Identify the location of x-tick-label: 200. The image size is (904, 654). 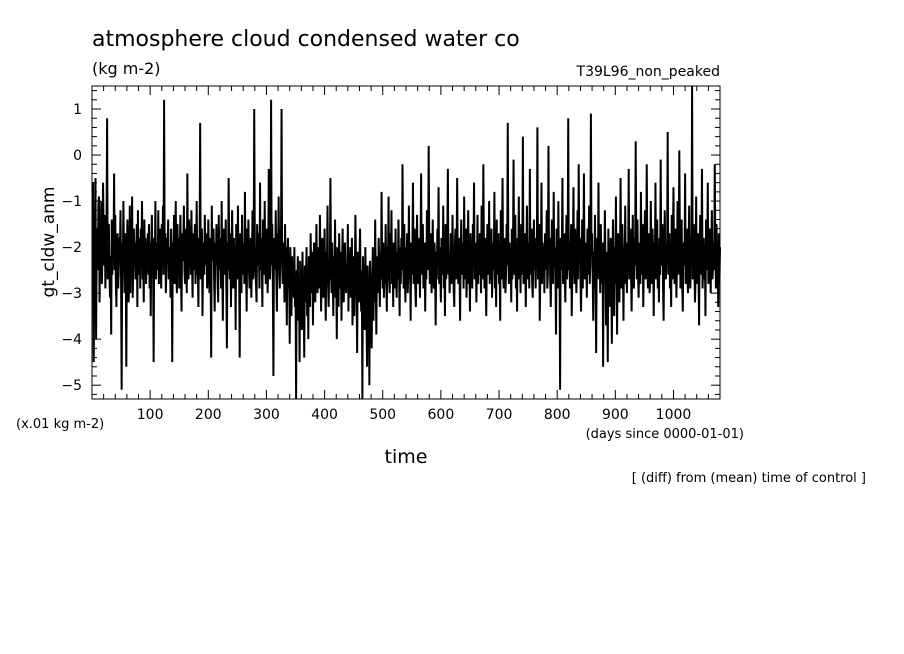
(208, 415).